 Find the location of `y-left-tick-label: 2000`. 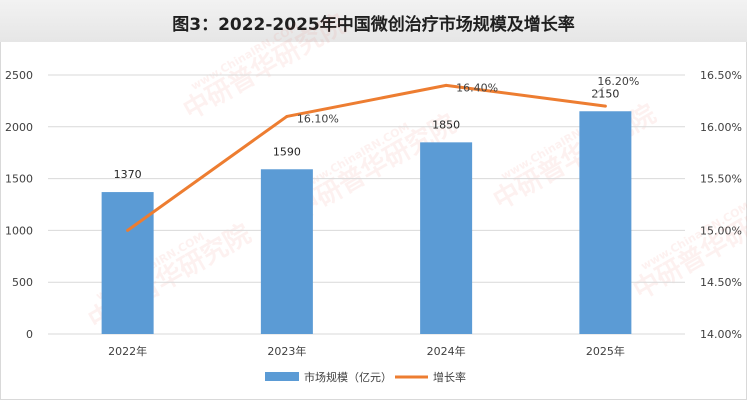

y-left-tick-label: 2000 is located at coordinates (19, 127).